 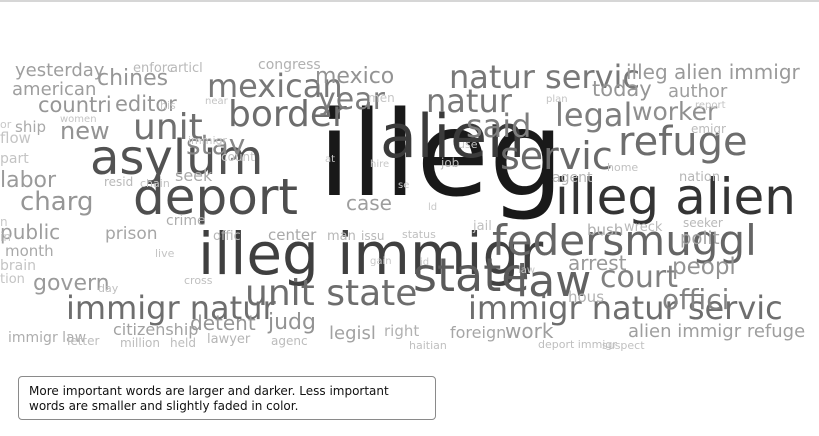 What do you see at coordinates (47, 338) in the screenshot?
I see `cloud-word: immigr law` at bounding box center [47, 338].